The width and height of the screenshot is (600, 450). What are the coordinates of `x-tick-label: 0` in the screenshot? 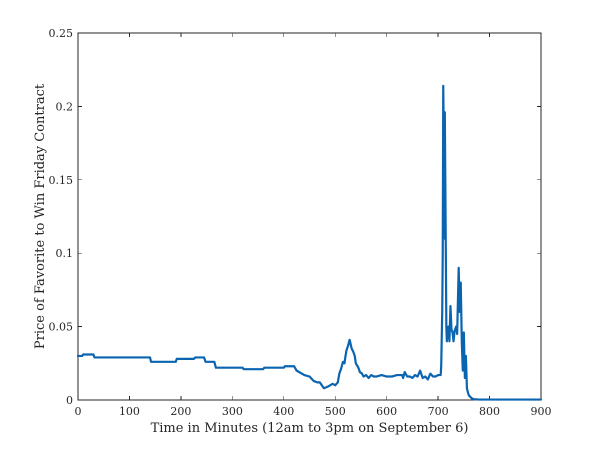 It's located at (78, 411).